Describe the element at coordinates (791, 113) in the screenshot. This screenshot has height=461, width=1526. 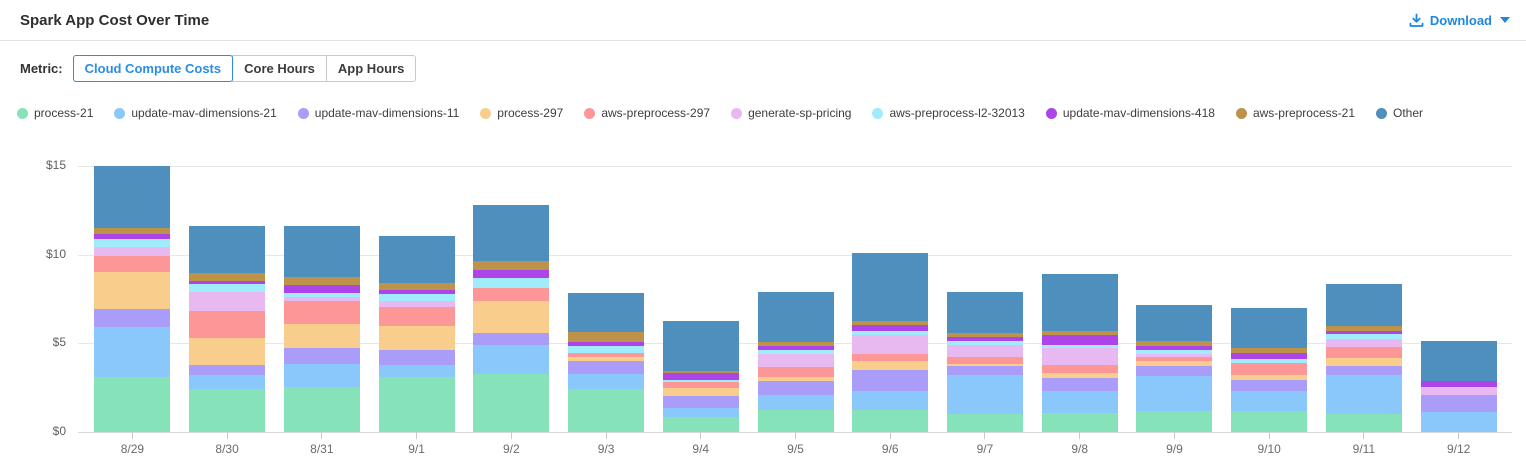
I see `legend-item-generate-sp-pricing: generate-sp-pricing` at that location.